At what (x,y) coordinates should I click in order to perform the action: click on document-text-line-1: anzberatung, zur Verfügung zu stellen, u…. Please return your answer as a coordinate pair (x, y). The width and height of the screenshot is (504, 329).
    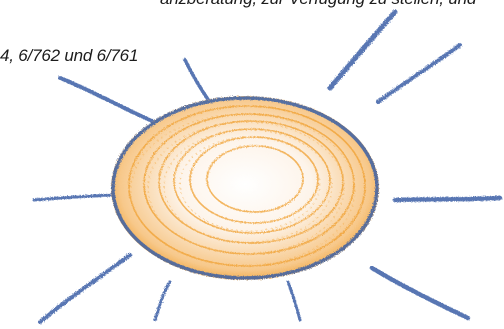
    Looking at the image, I should click on (318, 4).